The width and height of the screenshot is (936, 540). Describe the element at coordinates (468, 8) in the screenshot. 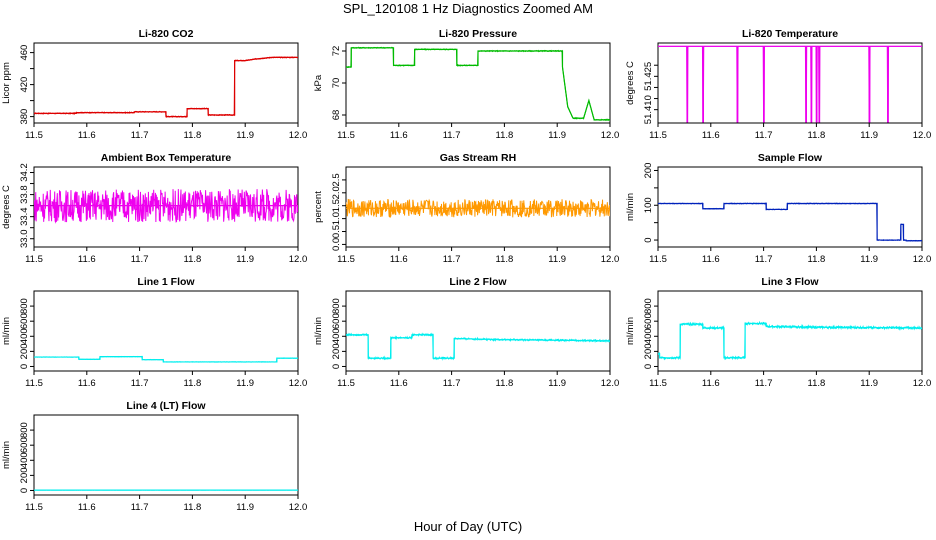

I see `figure-title: SPL_120108 1 Hz Diagnostics Zoomed AM` at that location.